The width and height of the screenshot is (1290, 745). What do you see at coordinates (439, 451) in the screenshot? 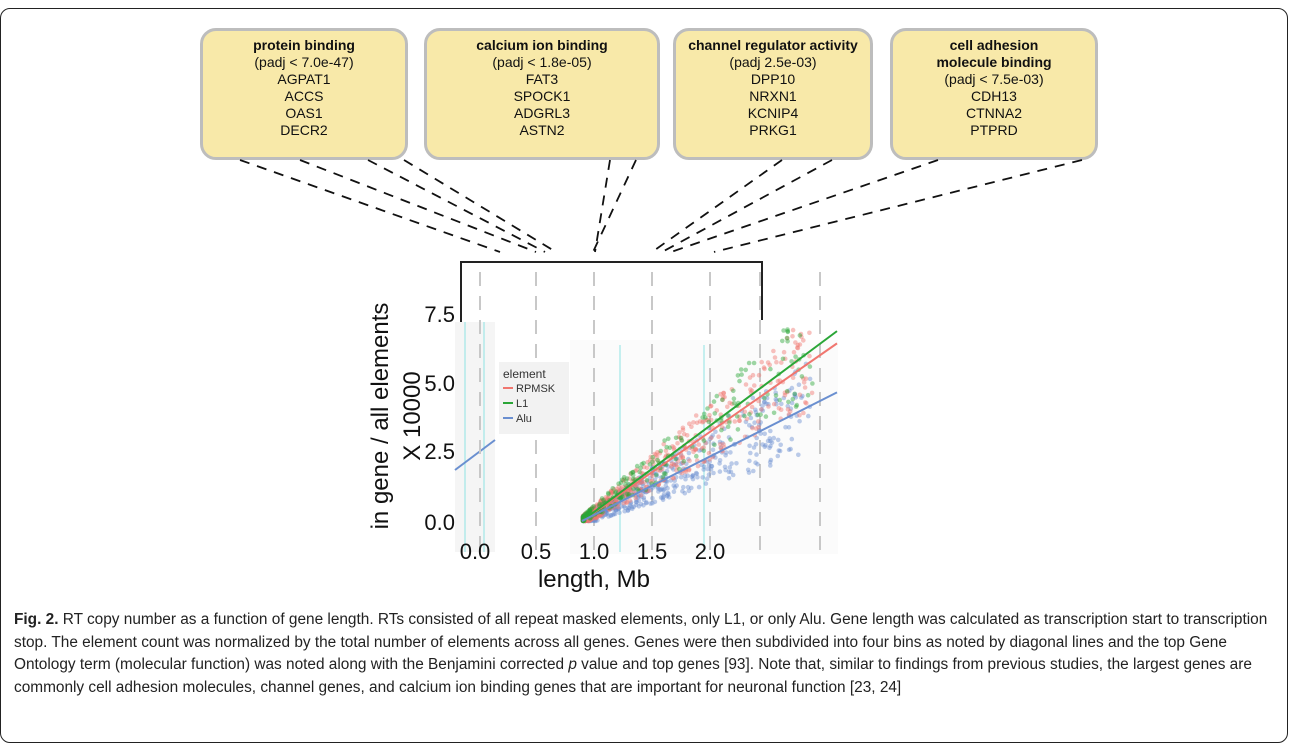
I see `y-tick-label: 2.5` at bounding box center [439, 451].